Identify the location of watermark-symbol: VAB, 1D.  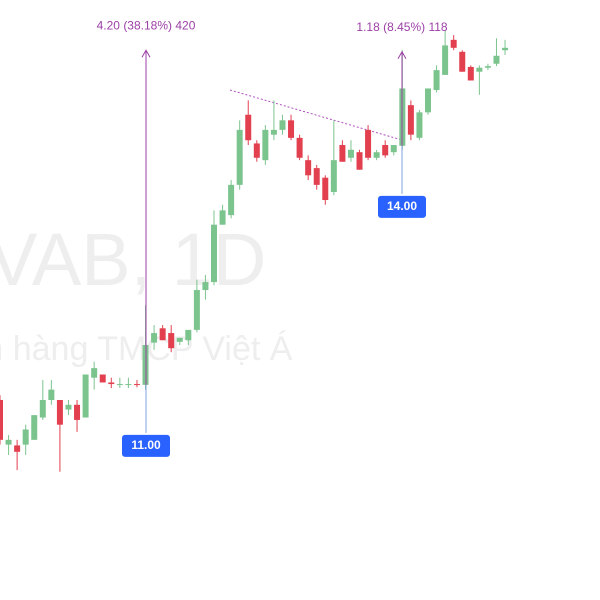
(133, 259).